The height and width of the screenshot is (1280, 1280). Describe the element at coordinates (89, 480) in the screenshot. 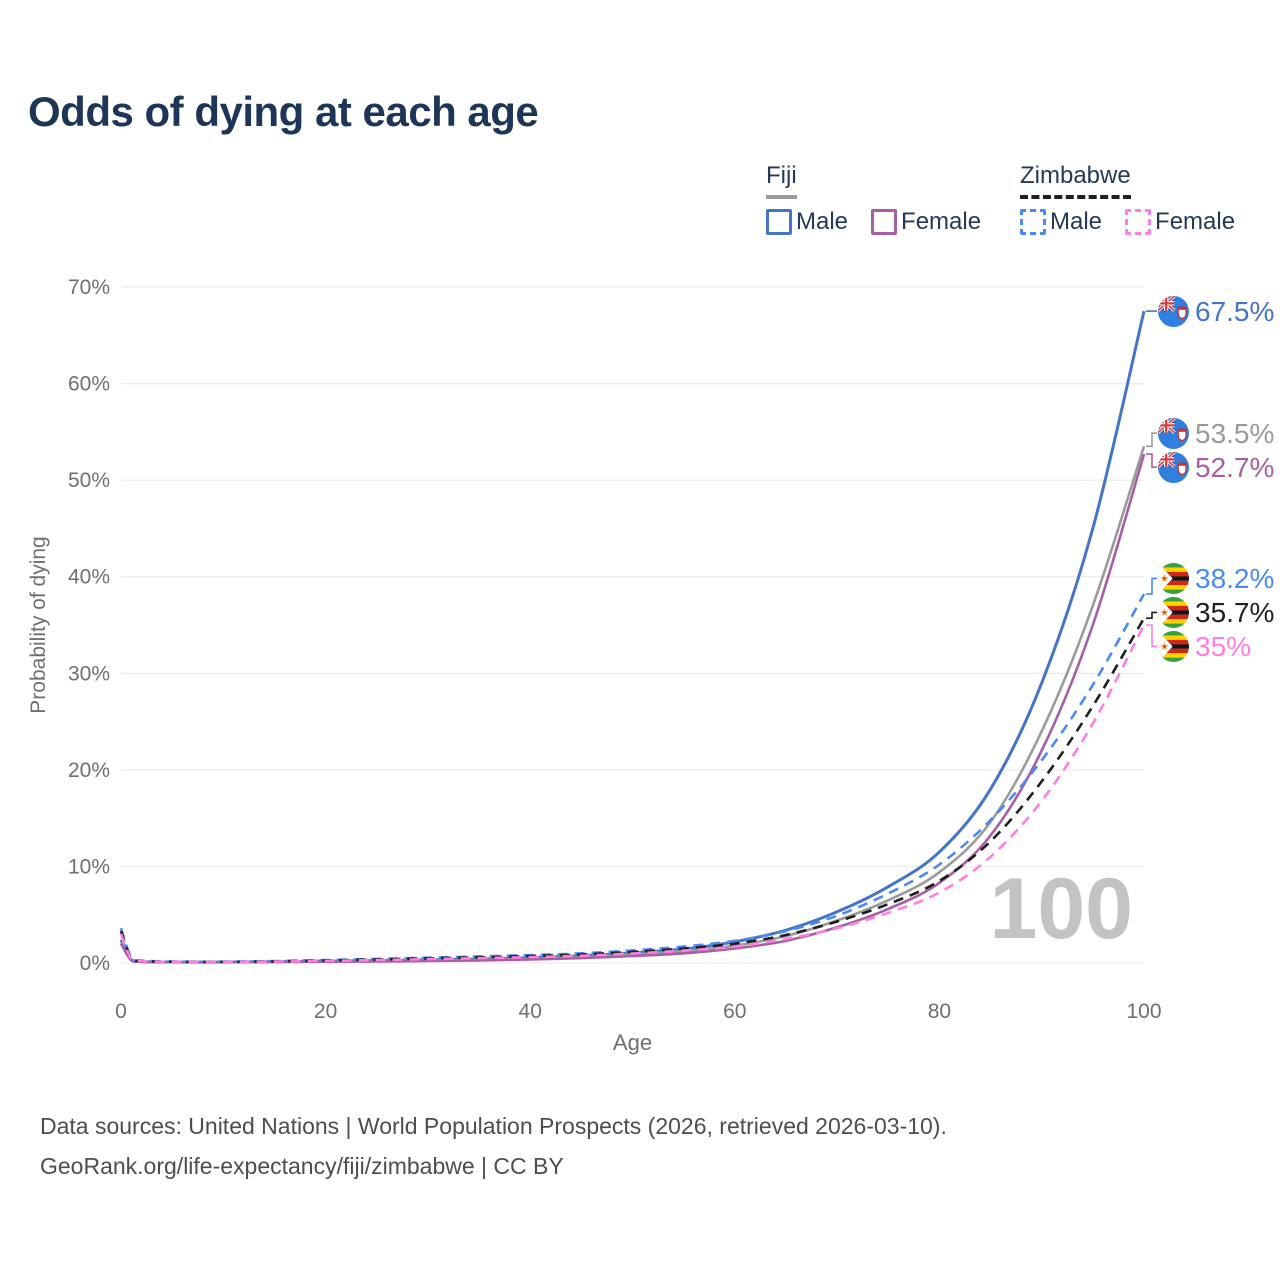

I see `y-tick-label: 50%` at that location.